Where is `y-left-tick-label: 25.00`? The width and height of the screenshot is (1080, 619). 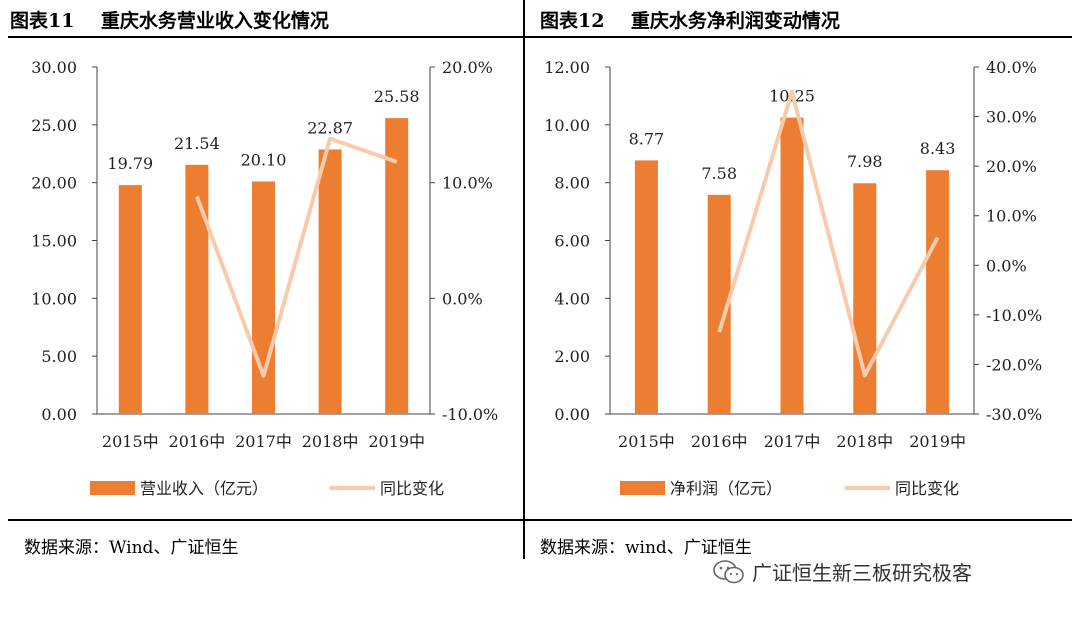 y-left-tick-label: 25.00 is located at coordinates (54, 125).